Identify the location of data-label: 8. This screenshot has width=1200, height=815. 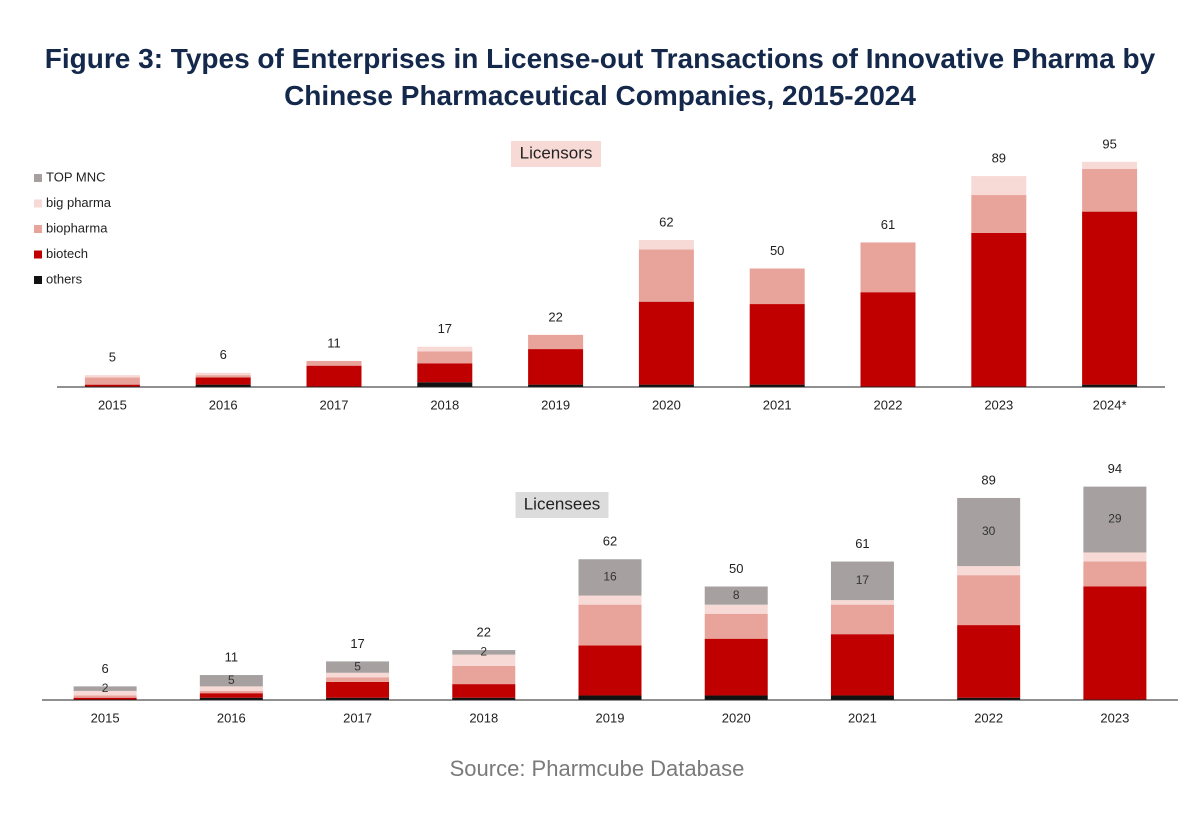
(736, 595).